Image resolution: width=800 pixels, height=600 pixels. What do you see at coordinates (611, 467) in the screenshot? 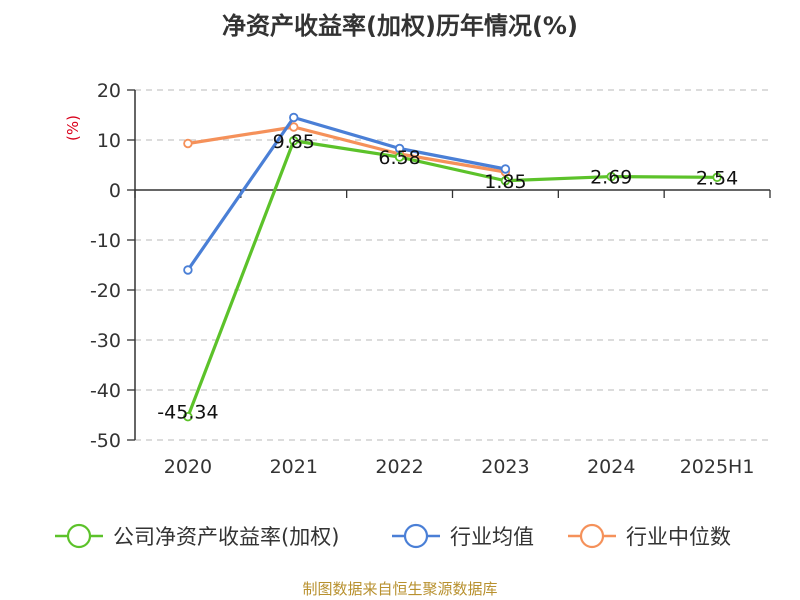
I see `x-tick-label: 2024` at bounding box center [611, 467].